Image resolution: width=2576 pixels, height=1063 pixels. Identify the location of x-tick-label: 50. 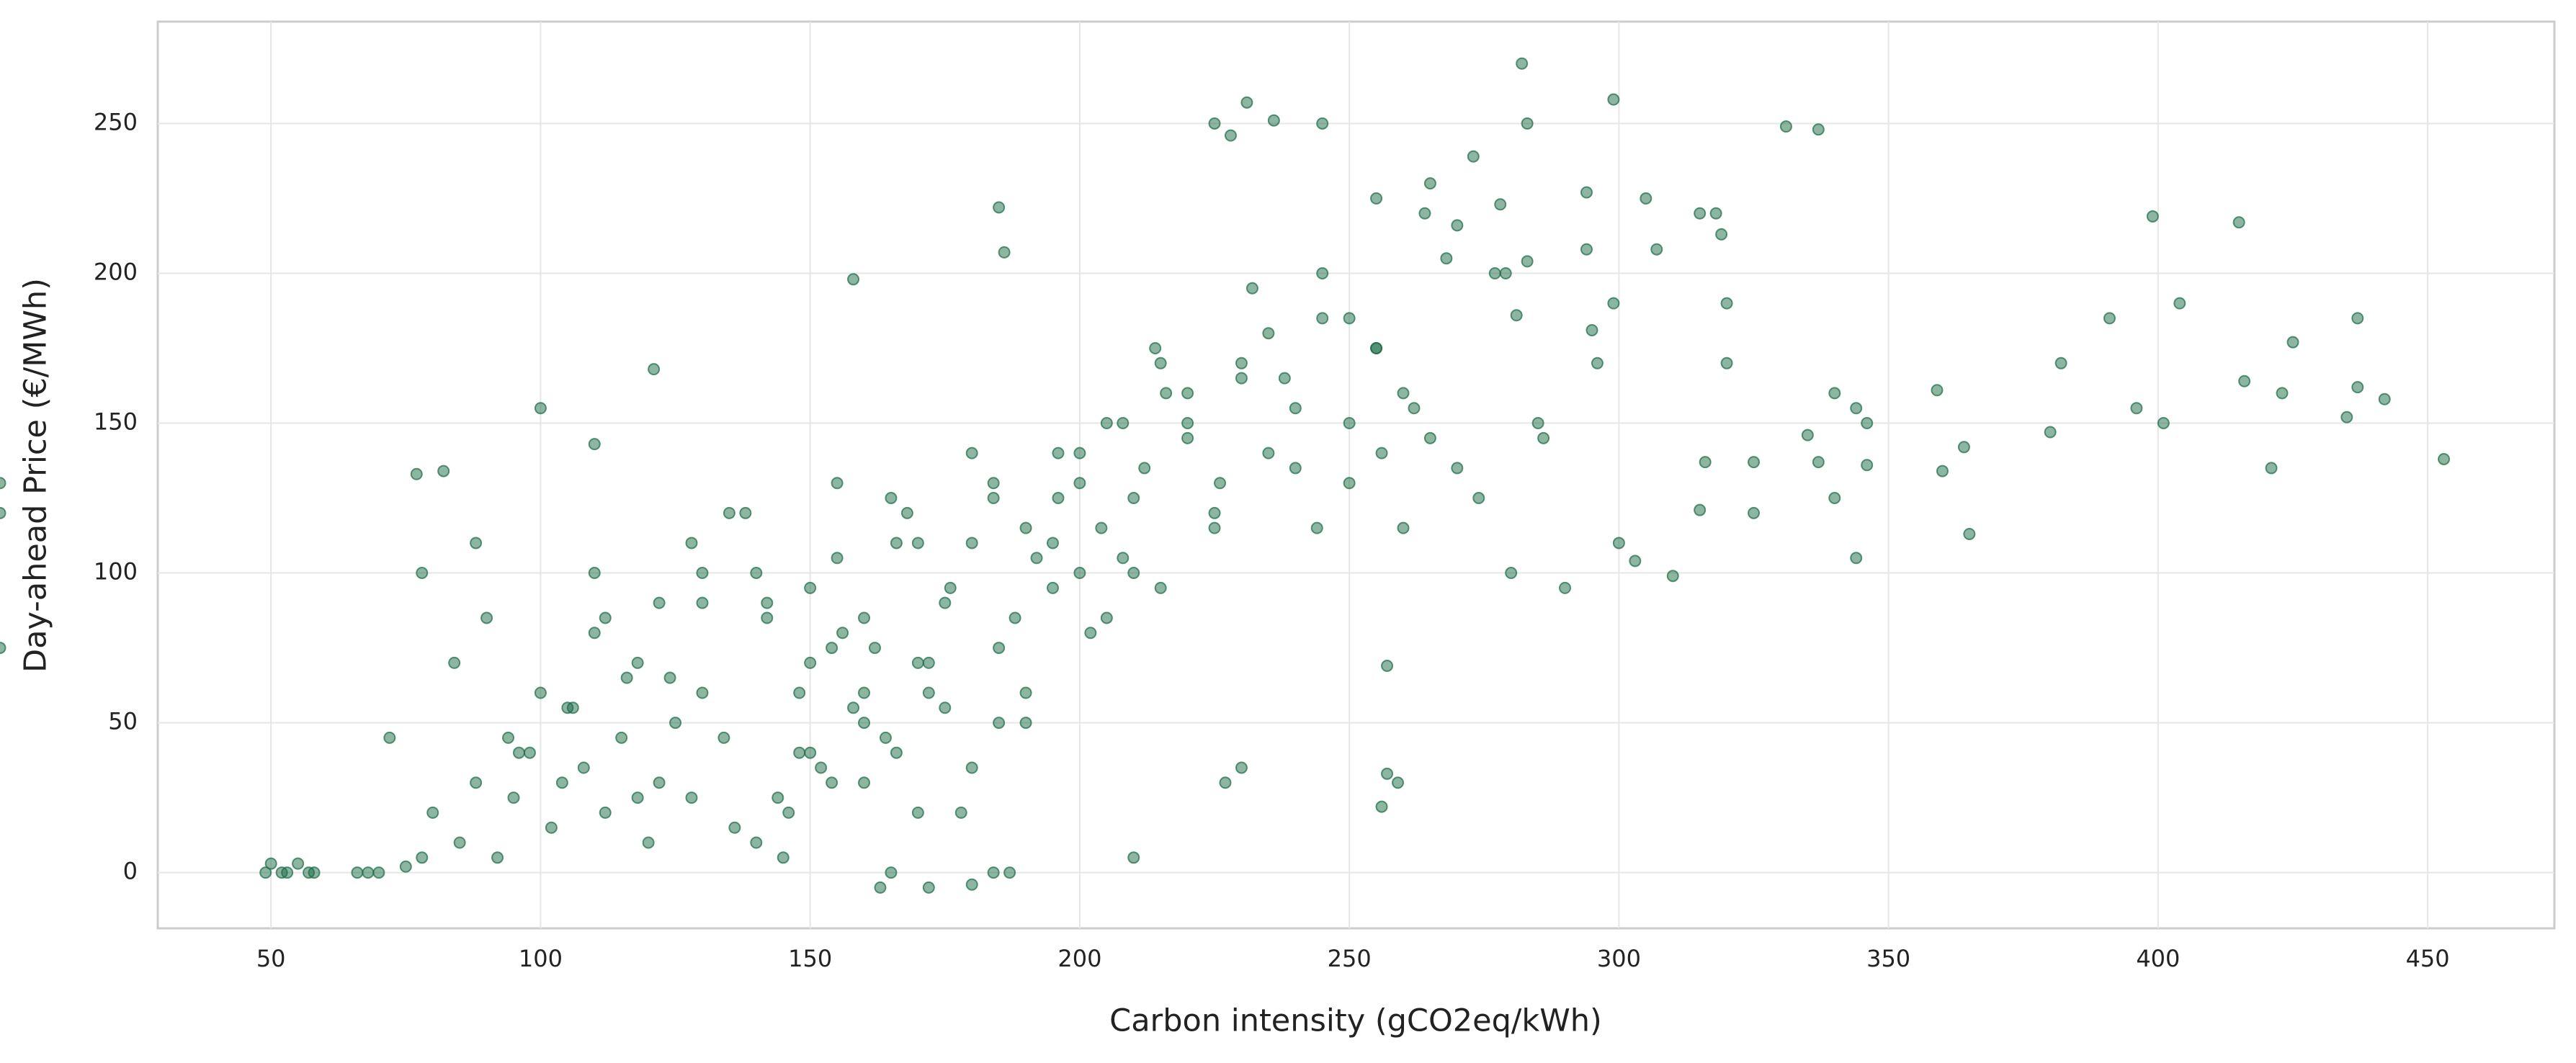
(271, 958).